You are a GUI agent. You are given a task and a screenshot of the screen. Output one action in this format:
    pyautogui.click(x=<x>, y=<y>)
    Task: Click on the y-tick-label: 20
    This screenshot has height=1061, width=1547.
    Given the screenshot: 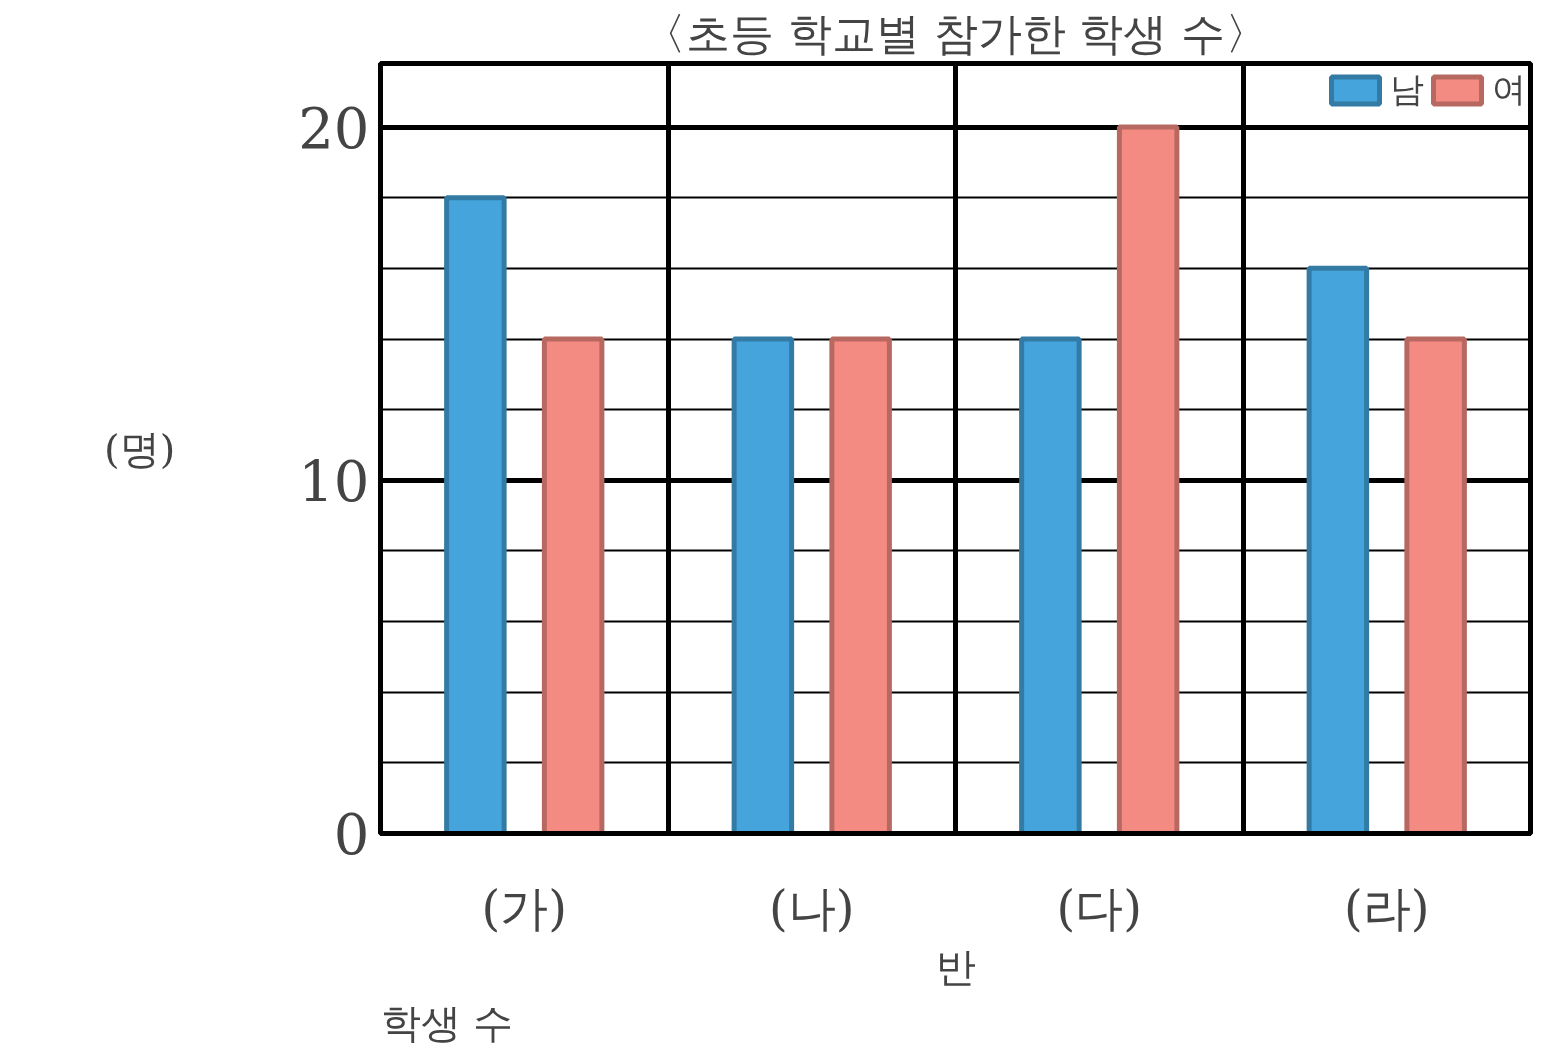 What is the action you would take?
    pyautogui.click(x=334, y=128)
    